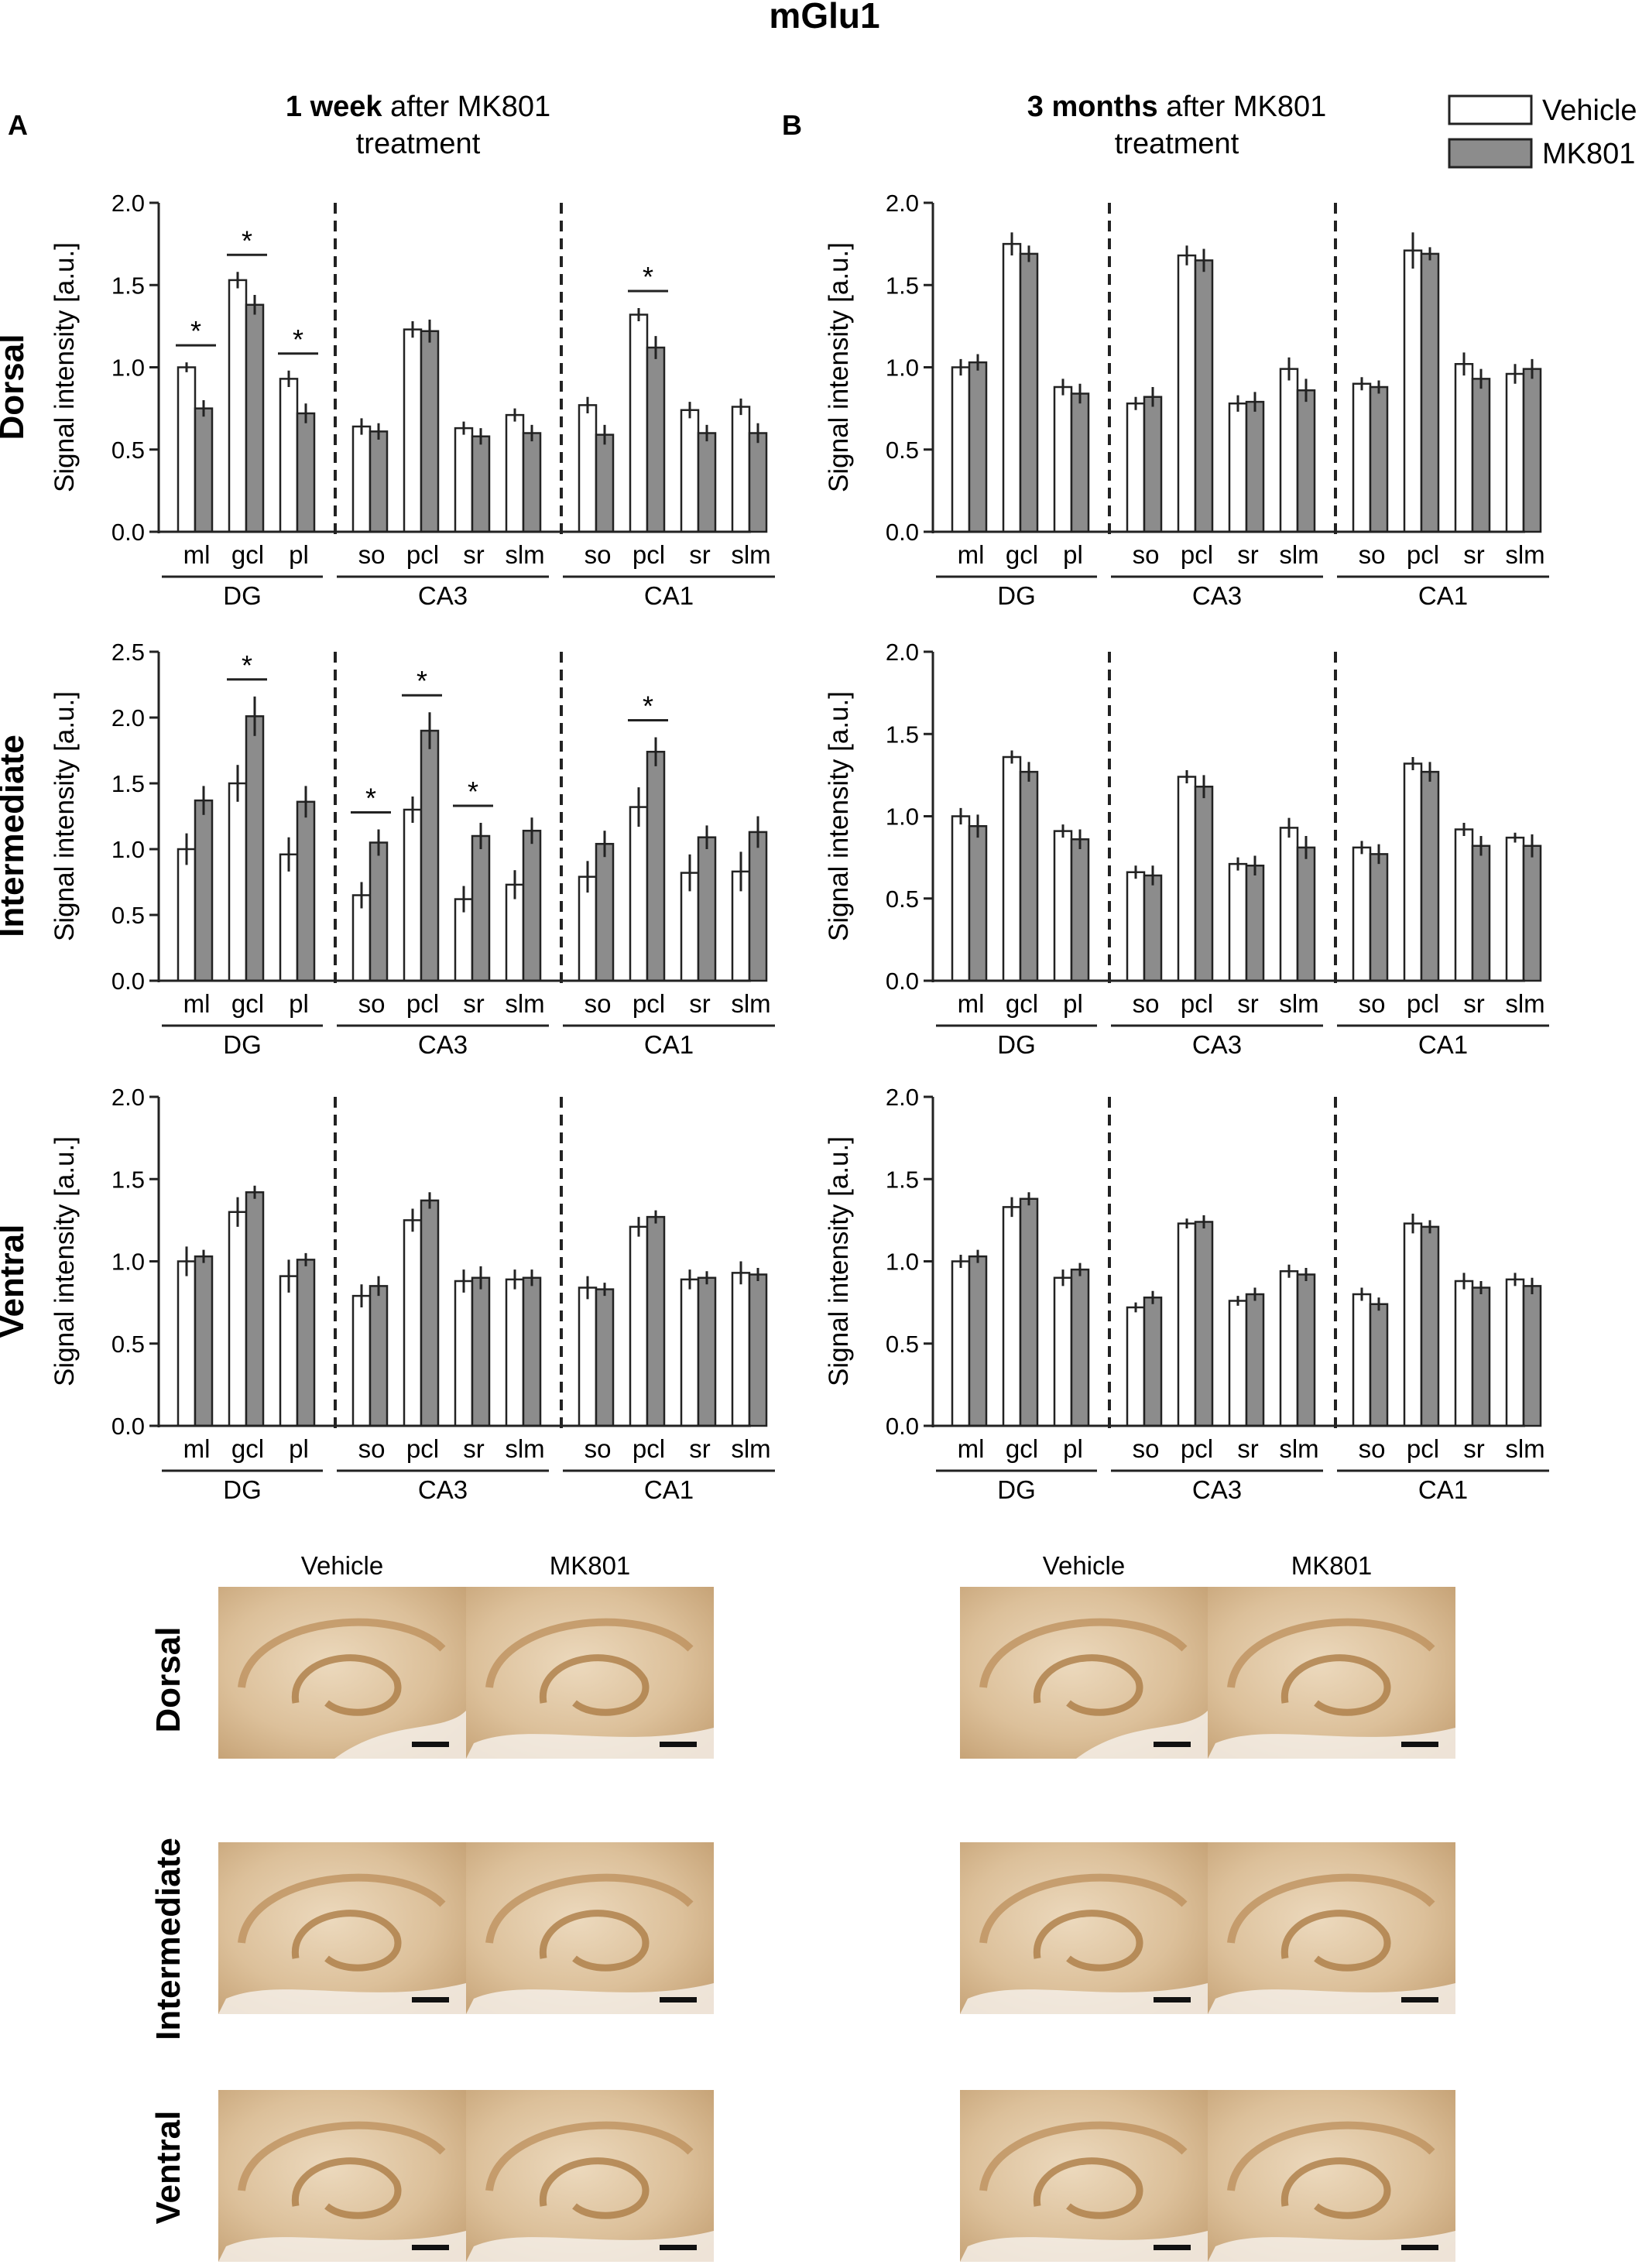 The height and width of the screenshot is (2268, 1649). I want to click on img-b-vehicle-label: Vehicle, so click(1084, 1565).